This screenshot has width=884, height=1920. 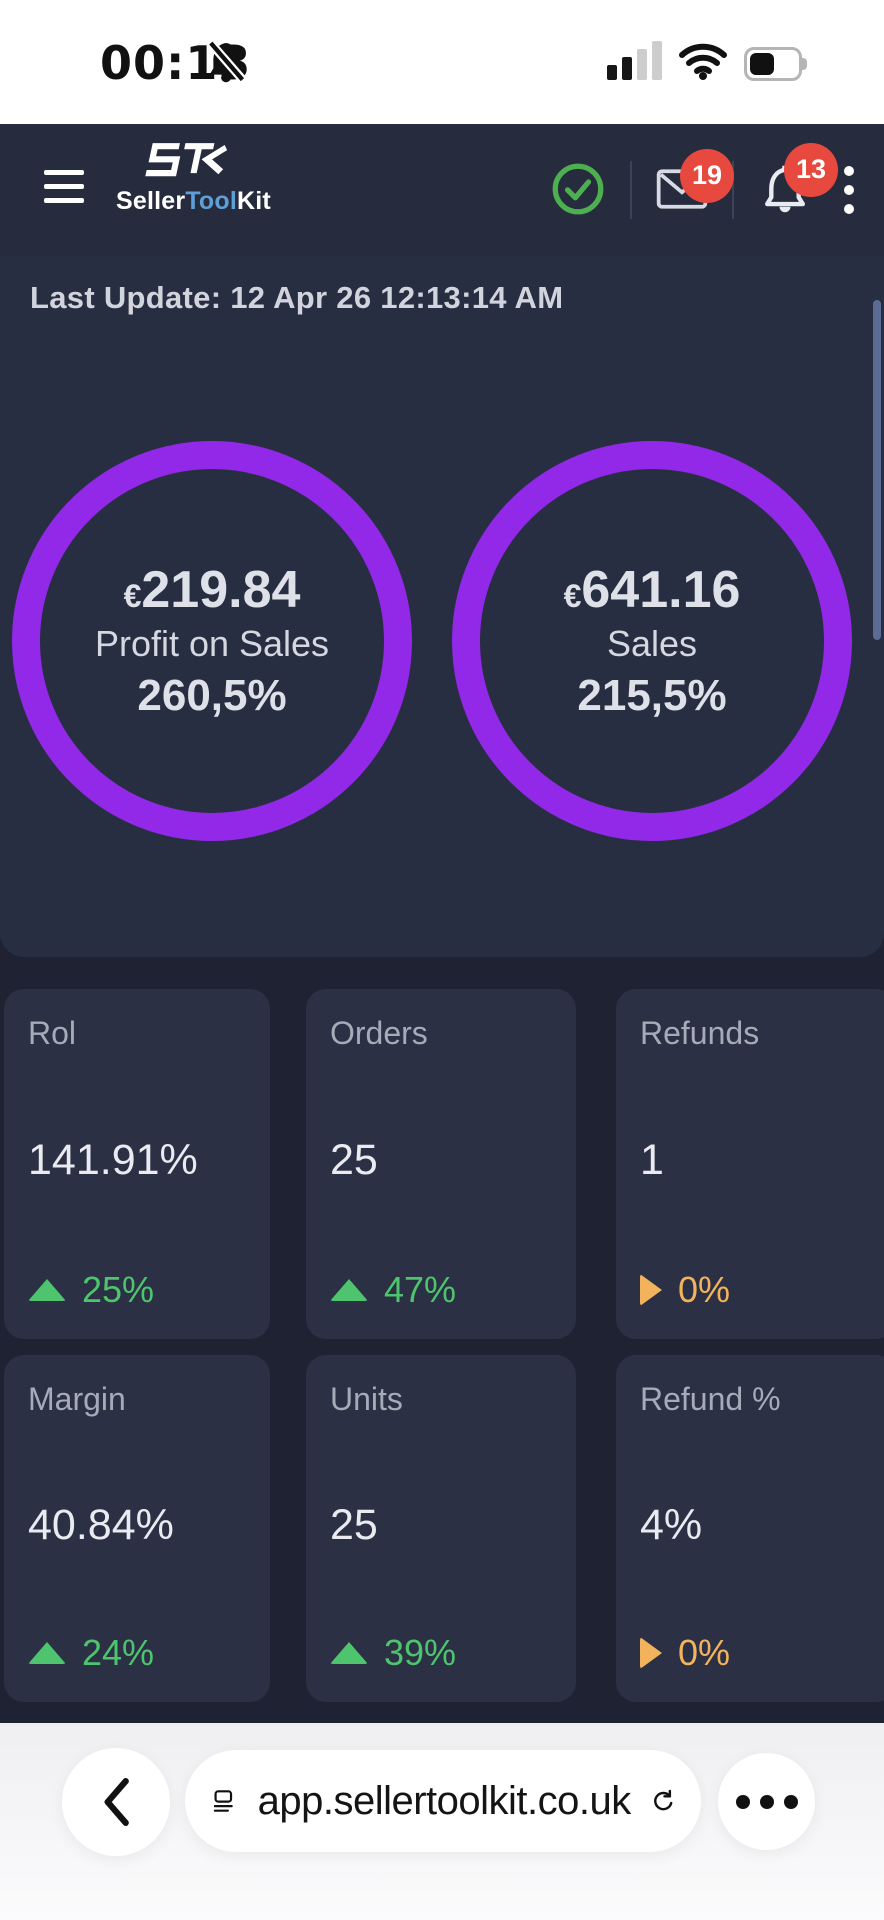 I want to click on card-value: 141.91%, so click(x=113, y=1160).